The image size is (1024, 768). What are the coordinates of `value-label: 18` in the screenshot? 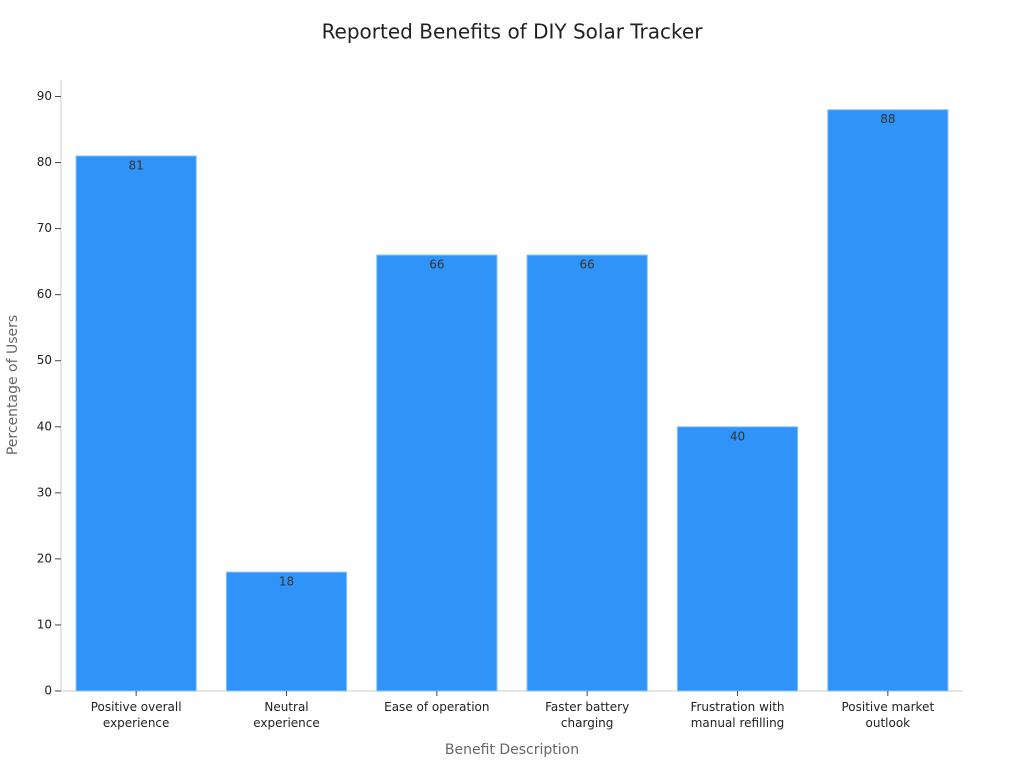 It's located at (286, 582).